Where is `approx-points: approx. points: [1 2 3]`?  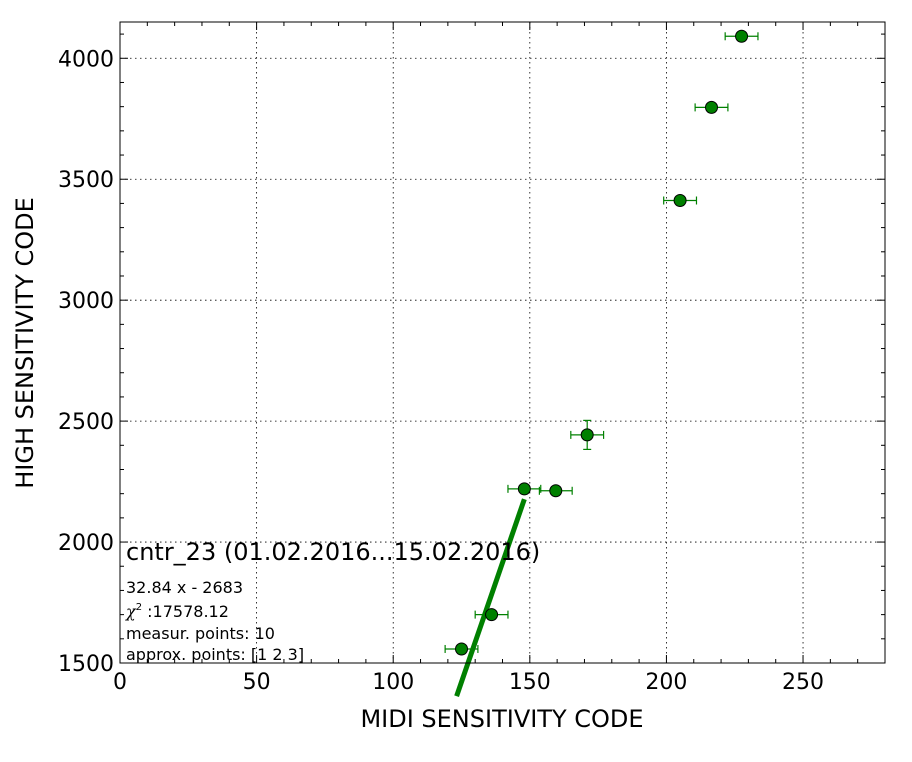 approx-points: approx. points: [1 2 3] is located at coordinates (215, 654).